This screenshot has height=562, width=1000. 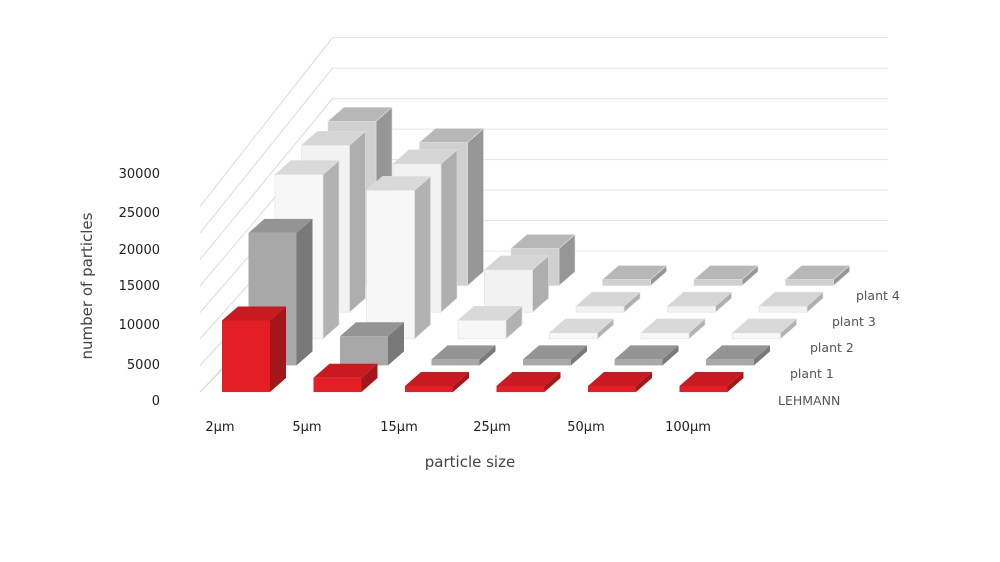 I want to click on y-tick-label: 0, so click(x=156, y=401).